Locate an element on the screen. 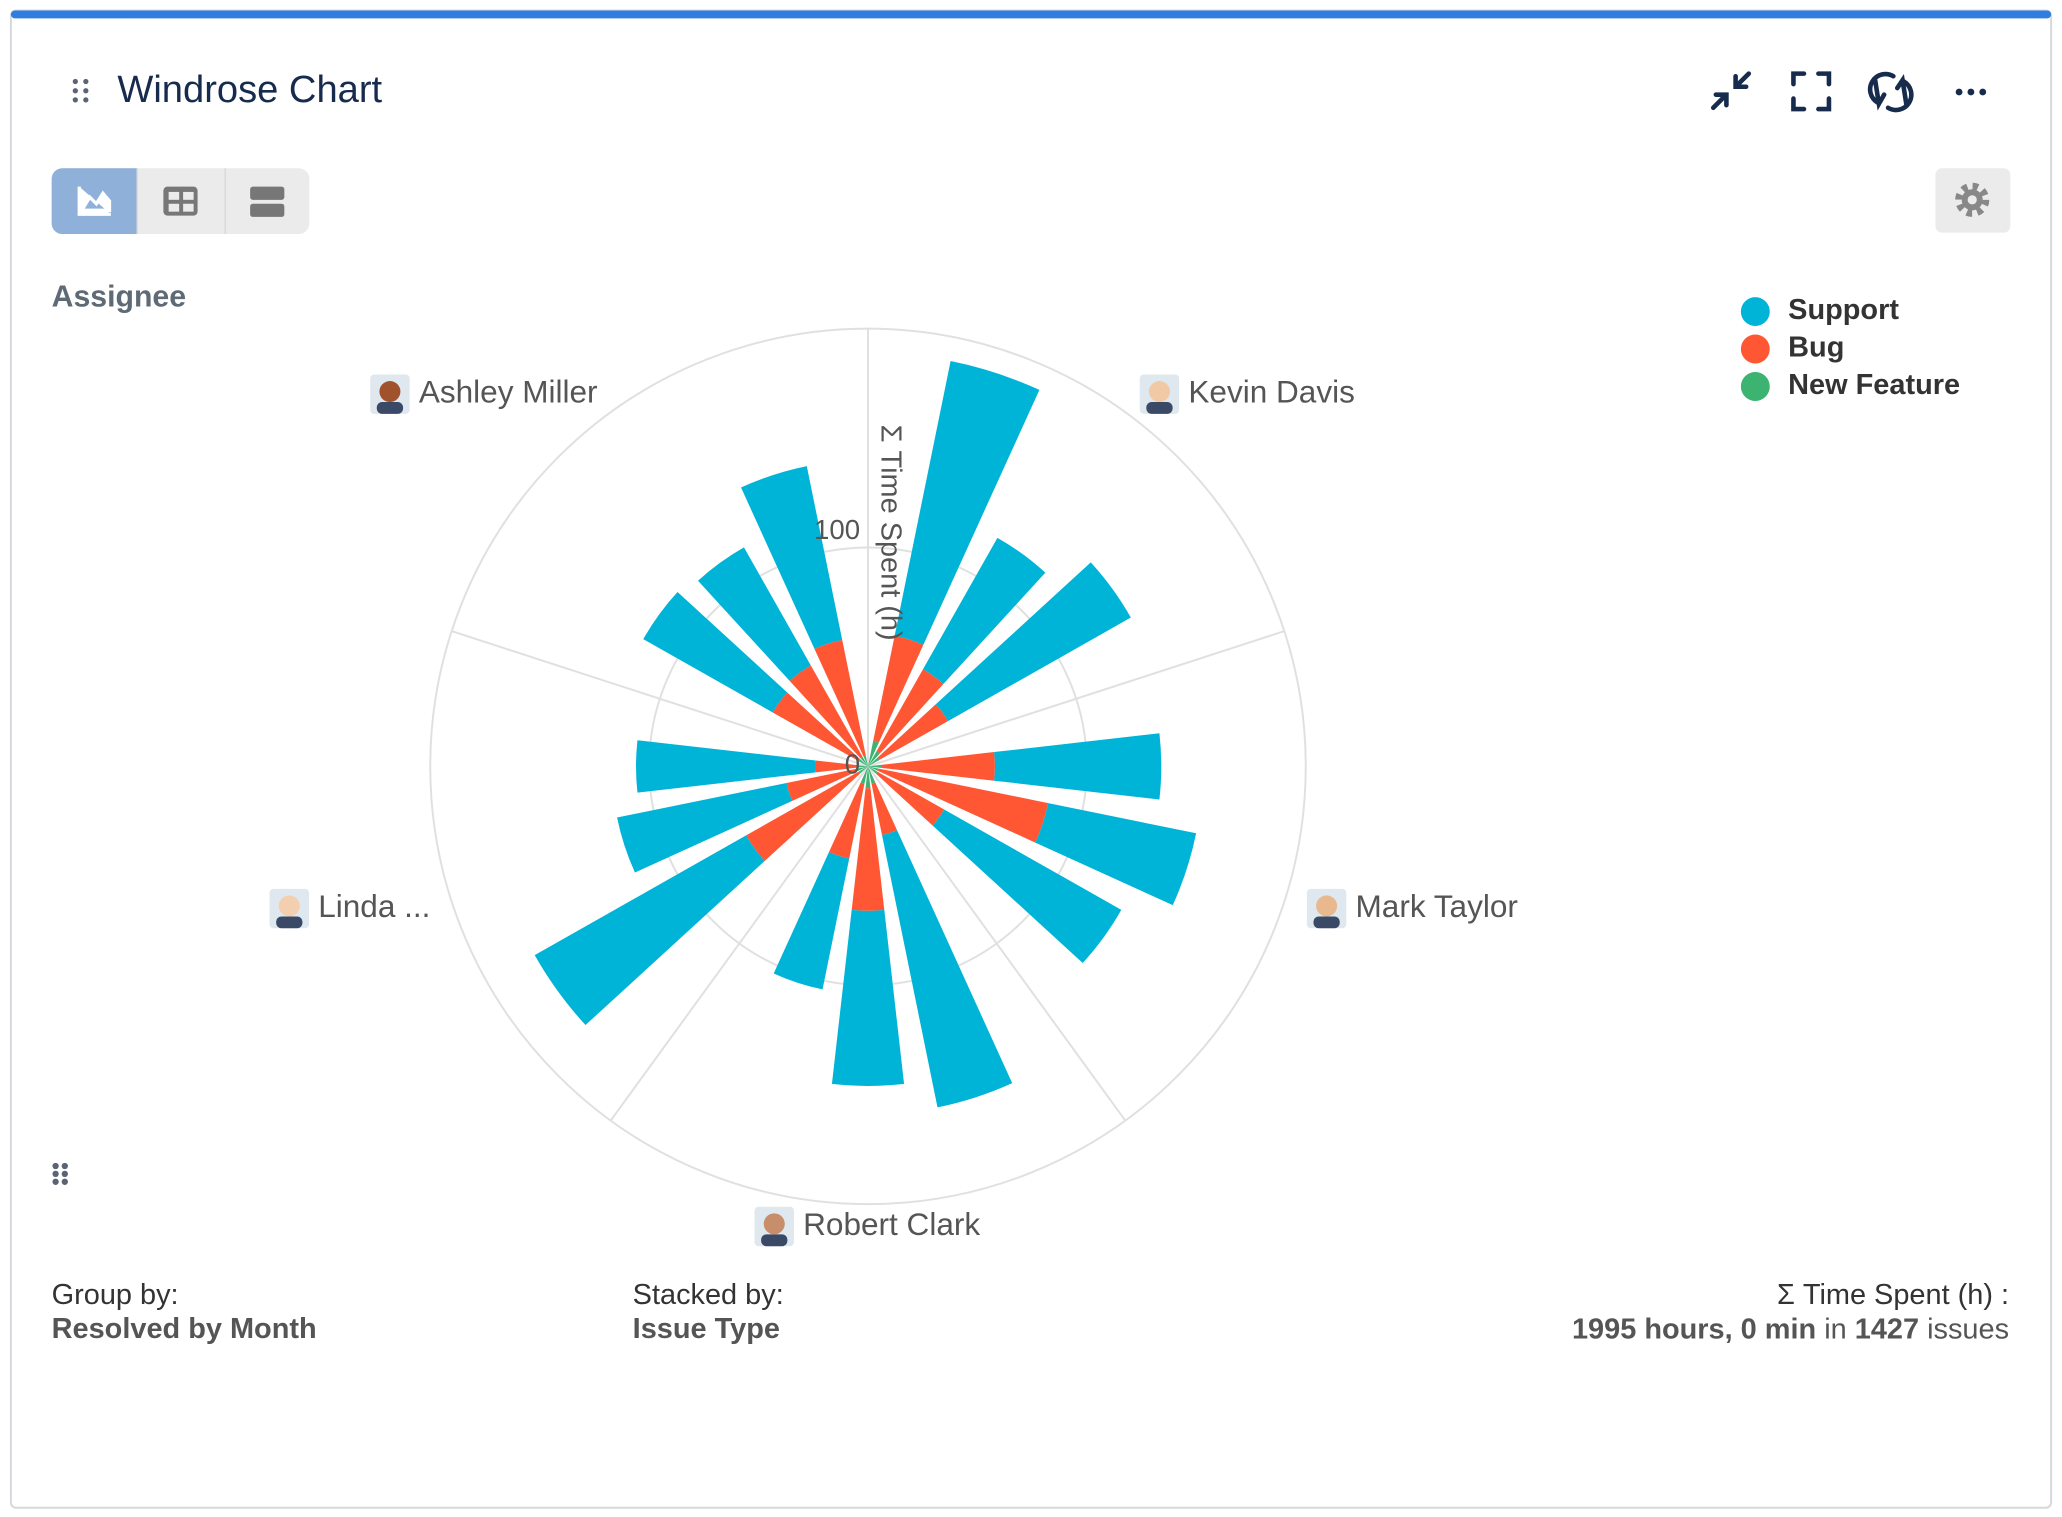 The width and height of the screenshot is (2062, 1517). table-view-button is located at coordinates (180, 201).